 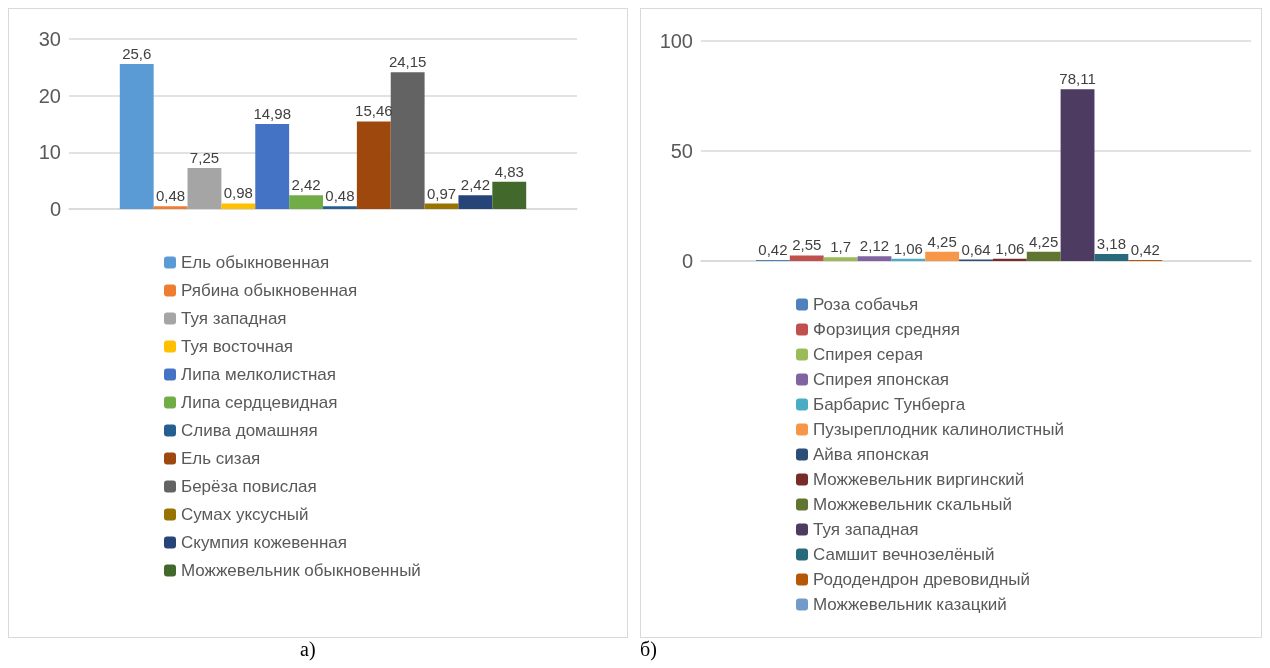 I want to click on data-label: 4,83, so click(x=509, y=171).